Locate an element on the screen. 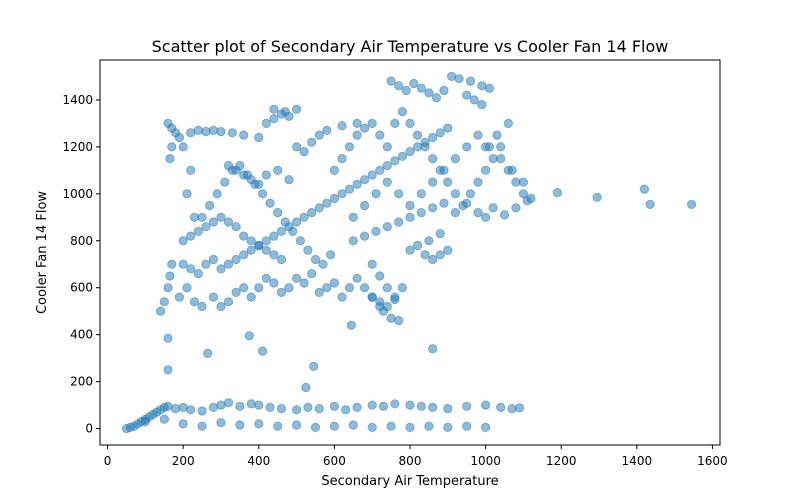 This screenshot has height=500, width=800. y-axis: 0 200 400 600 800 1000 1200 1400 is located at coordinates (81, 264).